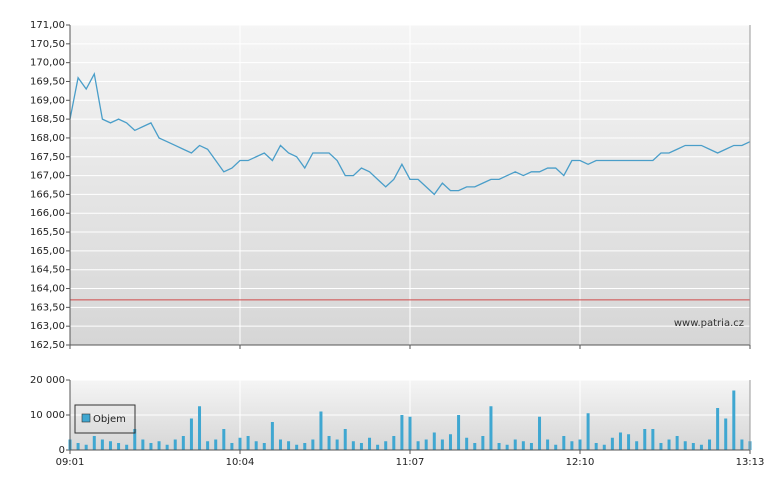  Describe the element at coordinates (47, 251) in the screenshot. I see `y-tick-label: 165,00` at that location.